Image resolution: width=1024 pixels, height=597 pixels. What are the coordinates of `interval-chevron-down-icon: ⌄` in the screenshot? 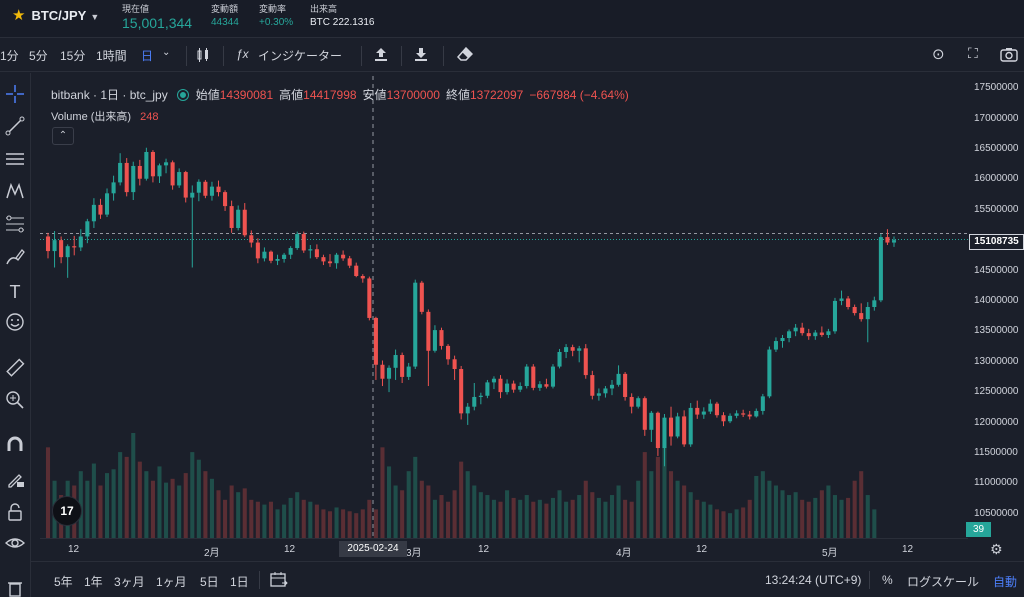 It's located at (166, 52).